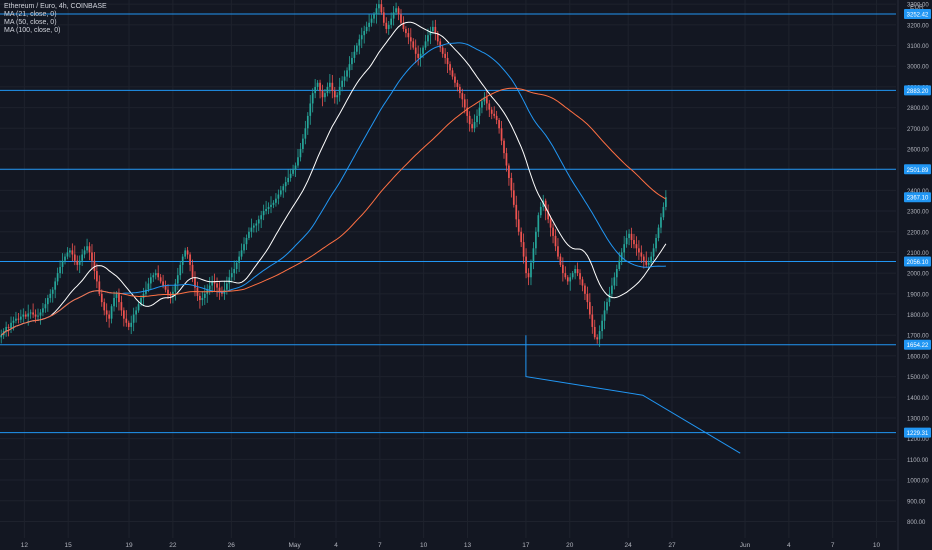  Describe the element at coordinates (633, 394) in the screenshot. I see `trendline` at that location.